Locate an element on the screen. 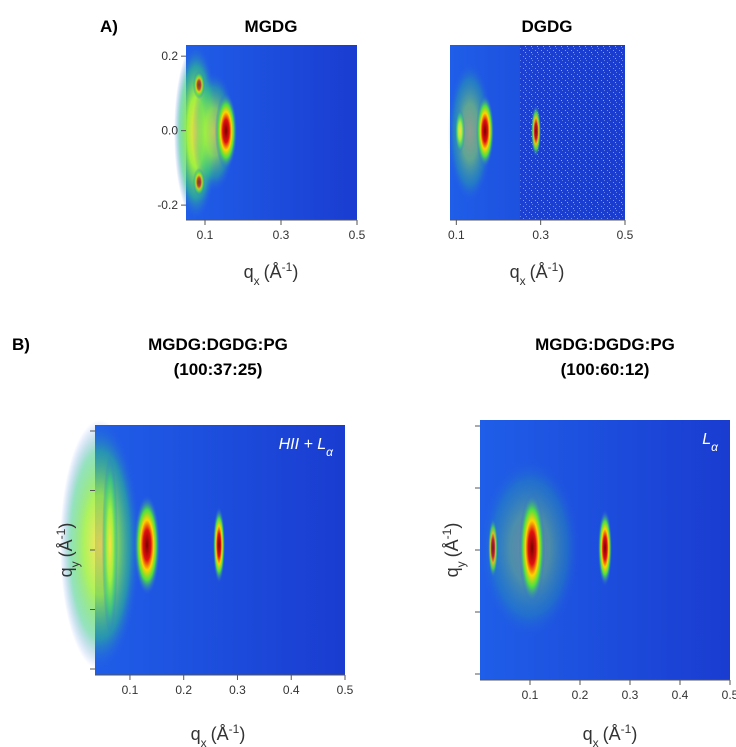  annotation-text: L is located at coordinates (706, 439).